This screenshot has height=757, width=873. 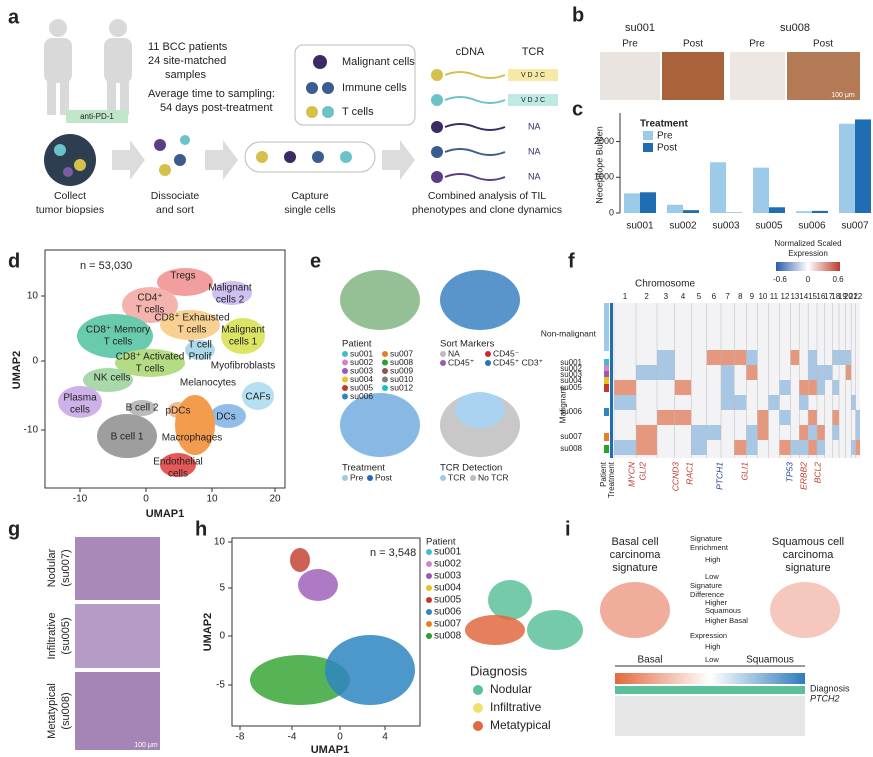 I want to click on chromosome-label: 19, so click(x=842, y=296).